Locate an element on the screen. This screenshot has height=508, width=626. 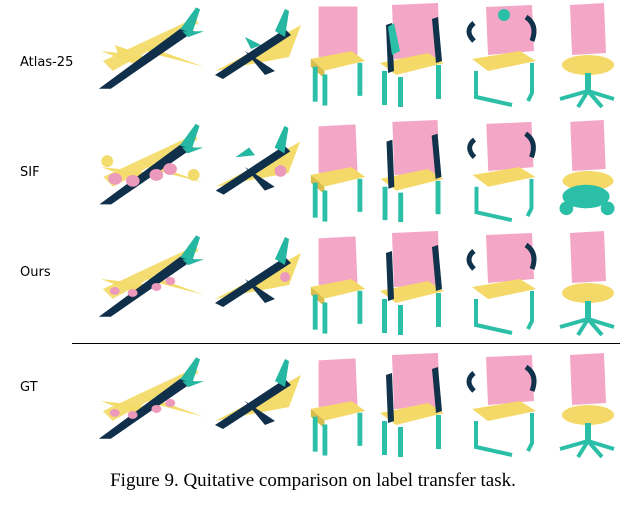
thumbnail-gt-airliner is located at coordinates (147, 406).